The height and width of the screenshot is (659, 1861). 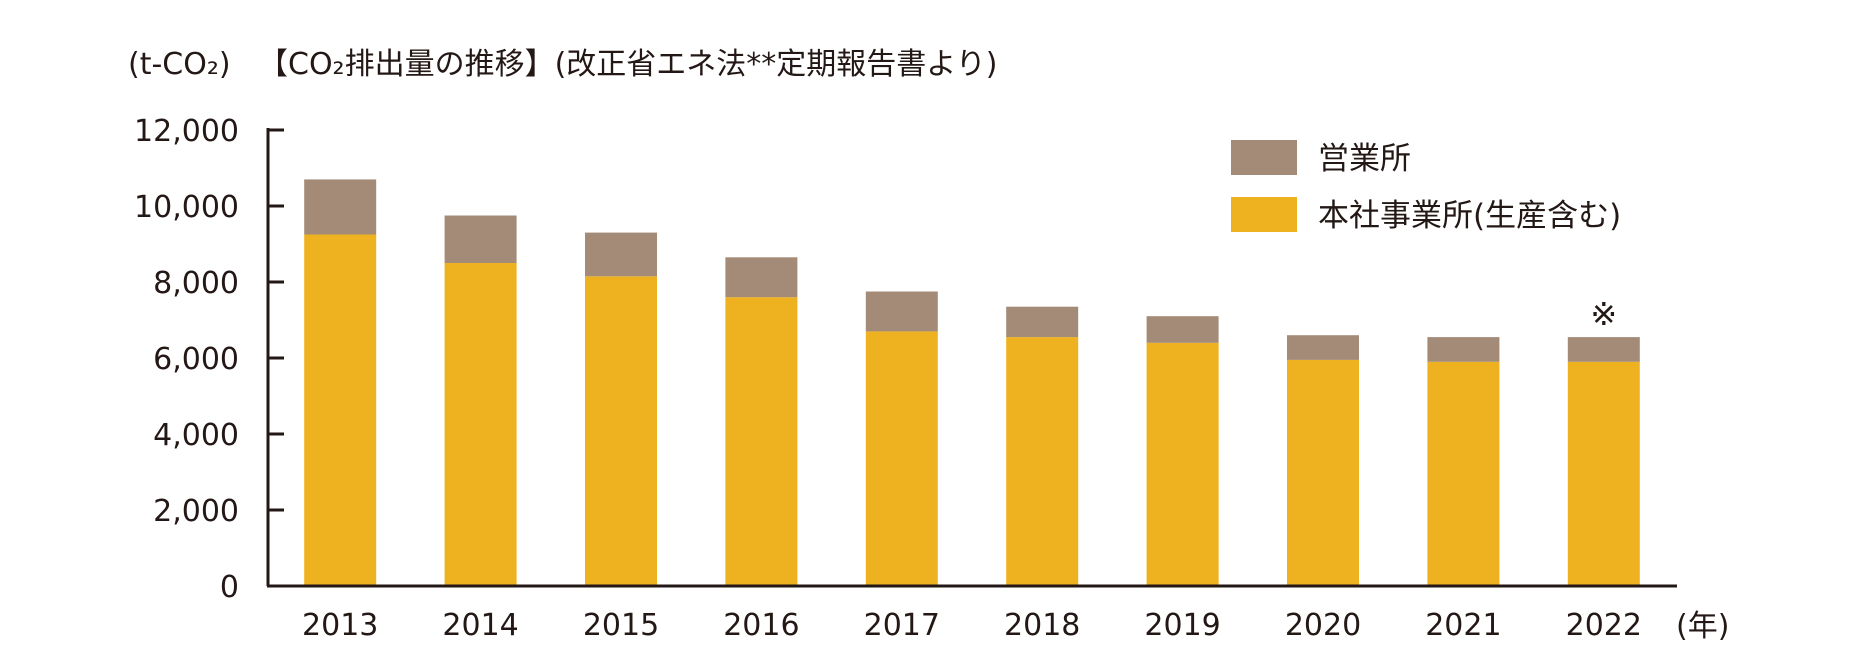 I want to click on bar-group-2017, so click(x=901, y=438).